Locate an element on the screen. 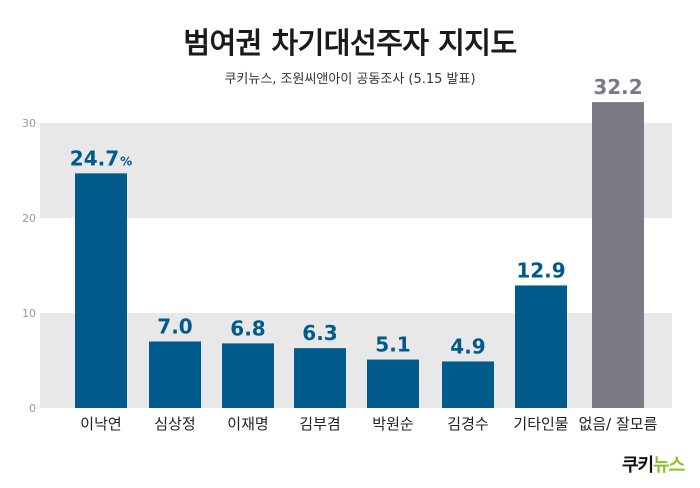 This screenshot has width=700, height=488. y-tick-label: 10 is located at coordinates (29, 313).